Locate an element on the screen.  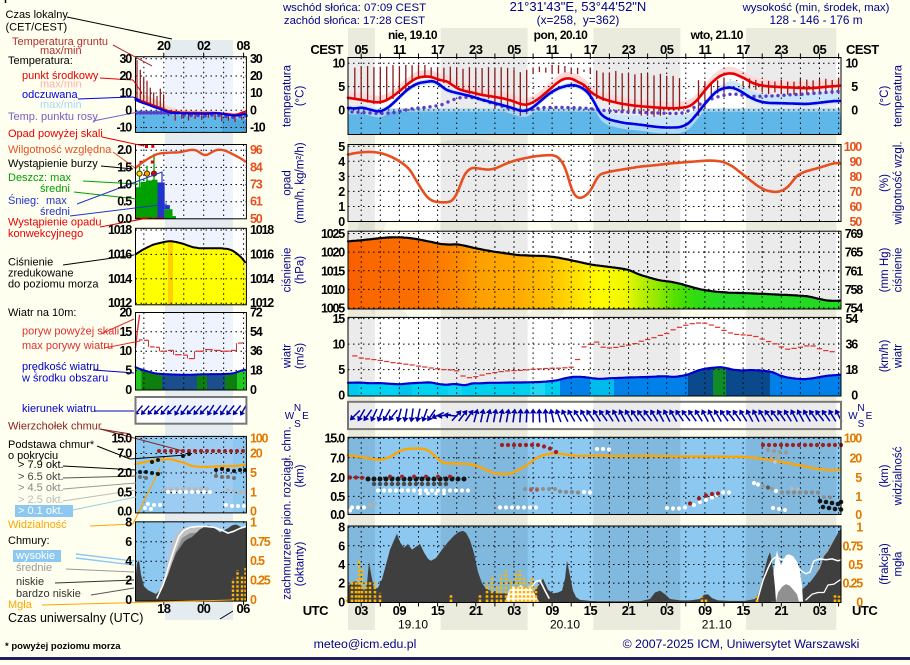
svg-text: 60 is located at coordinates (855, 207).